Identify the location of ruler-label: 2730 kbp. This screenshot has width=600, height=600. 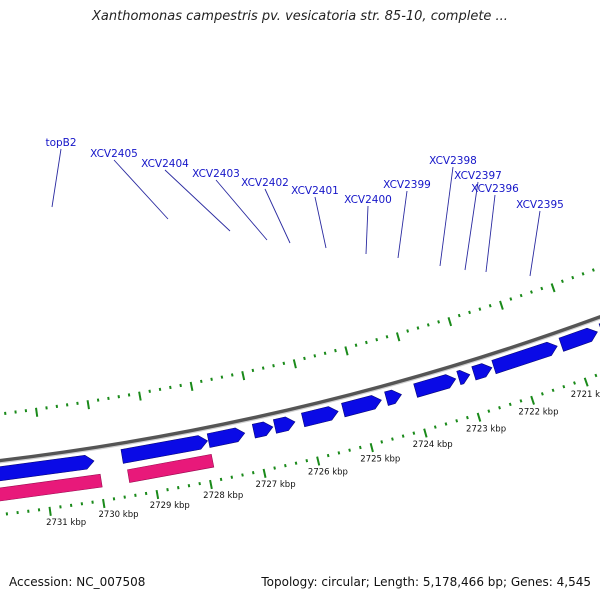
(118, 515).